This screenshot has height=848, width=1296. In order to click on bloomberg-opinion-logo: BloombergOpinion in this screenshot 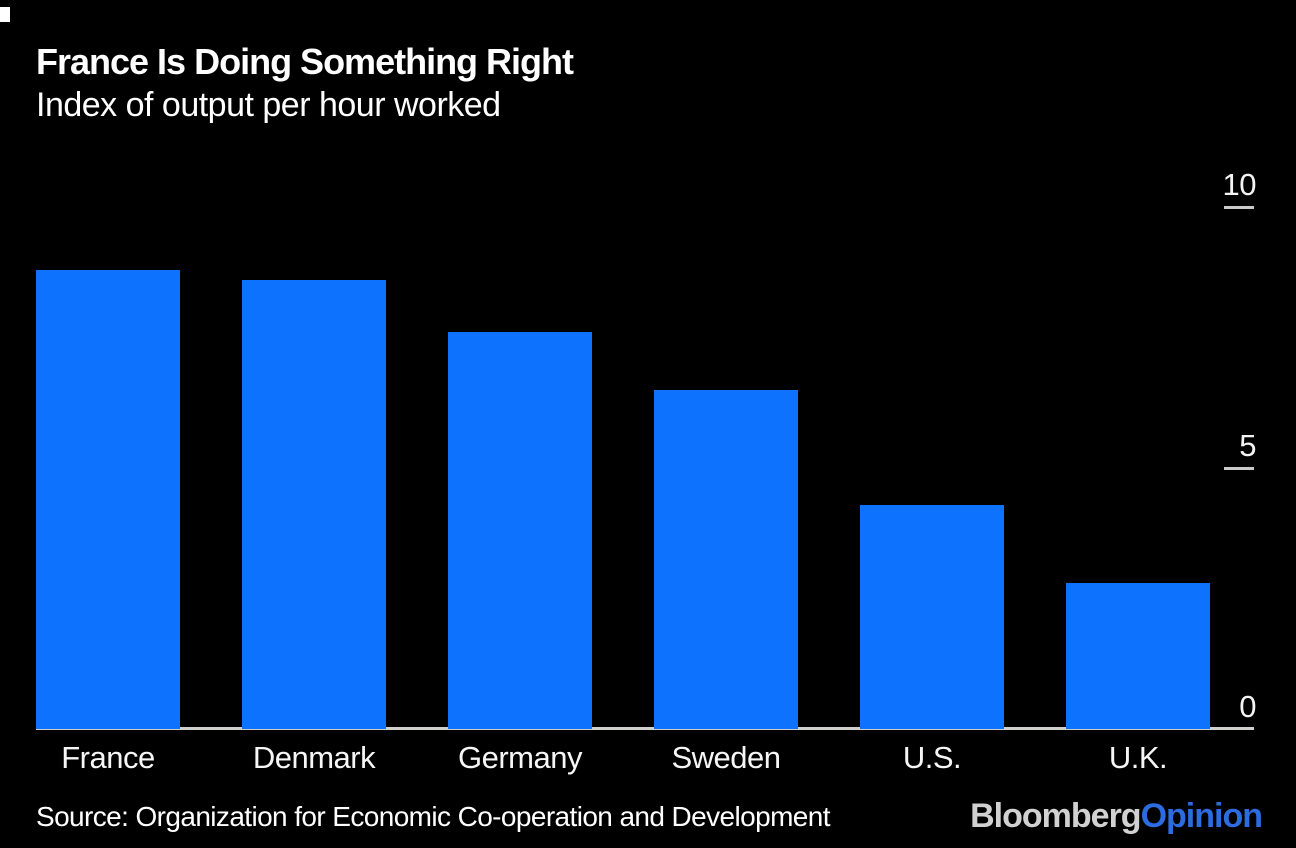, I will do `click(1116, 816)`.